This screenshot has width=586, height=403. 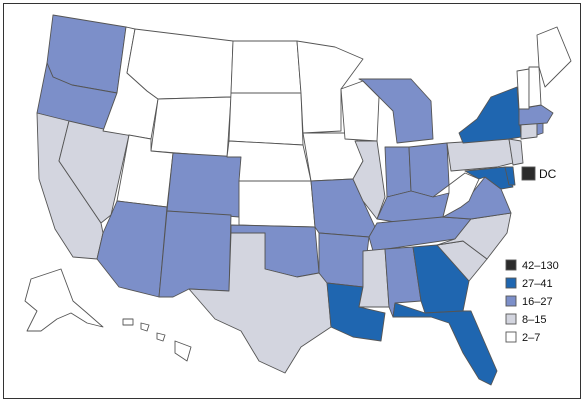 I want to click on state-FL, so click(x=445, y=344).